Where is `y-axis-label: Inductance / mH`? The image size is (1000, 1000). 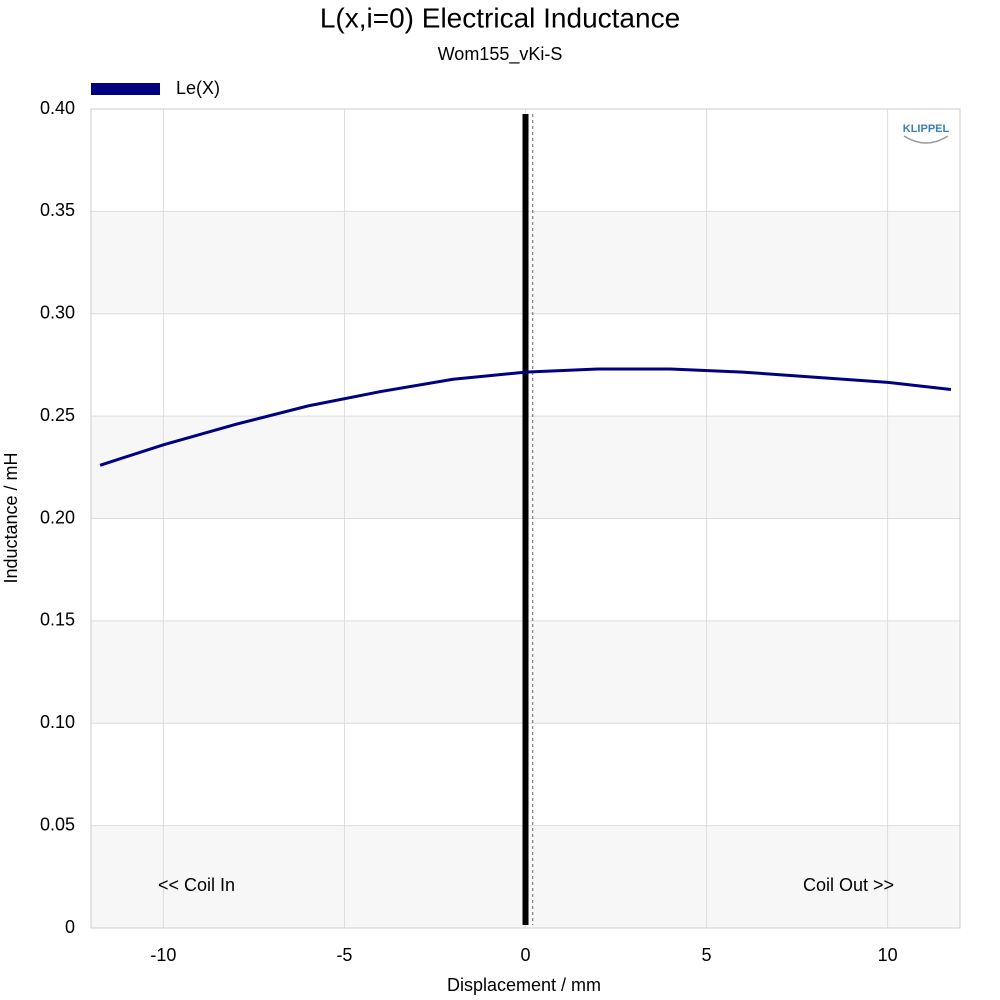
y-axis-label: Inductance / mH is located at coordinates (11, 517).